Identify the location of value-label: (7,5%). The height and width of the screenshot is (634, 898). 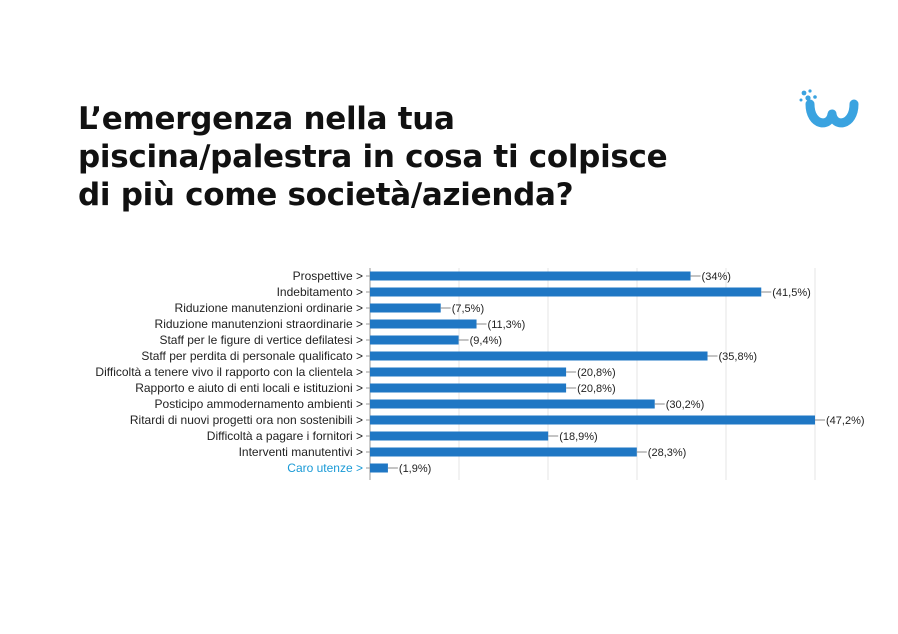
(468, 309).